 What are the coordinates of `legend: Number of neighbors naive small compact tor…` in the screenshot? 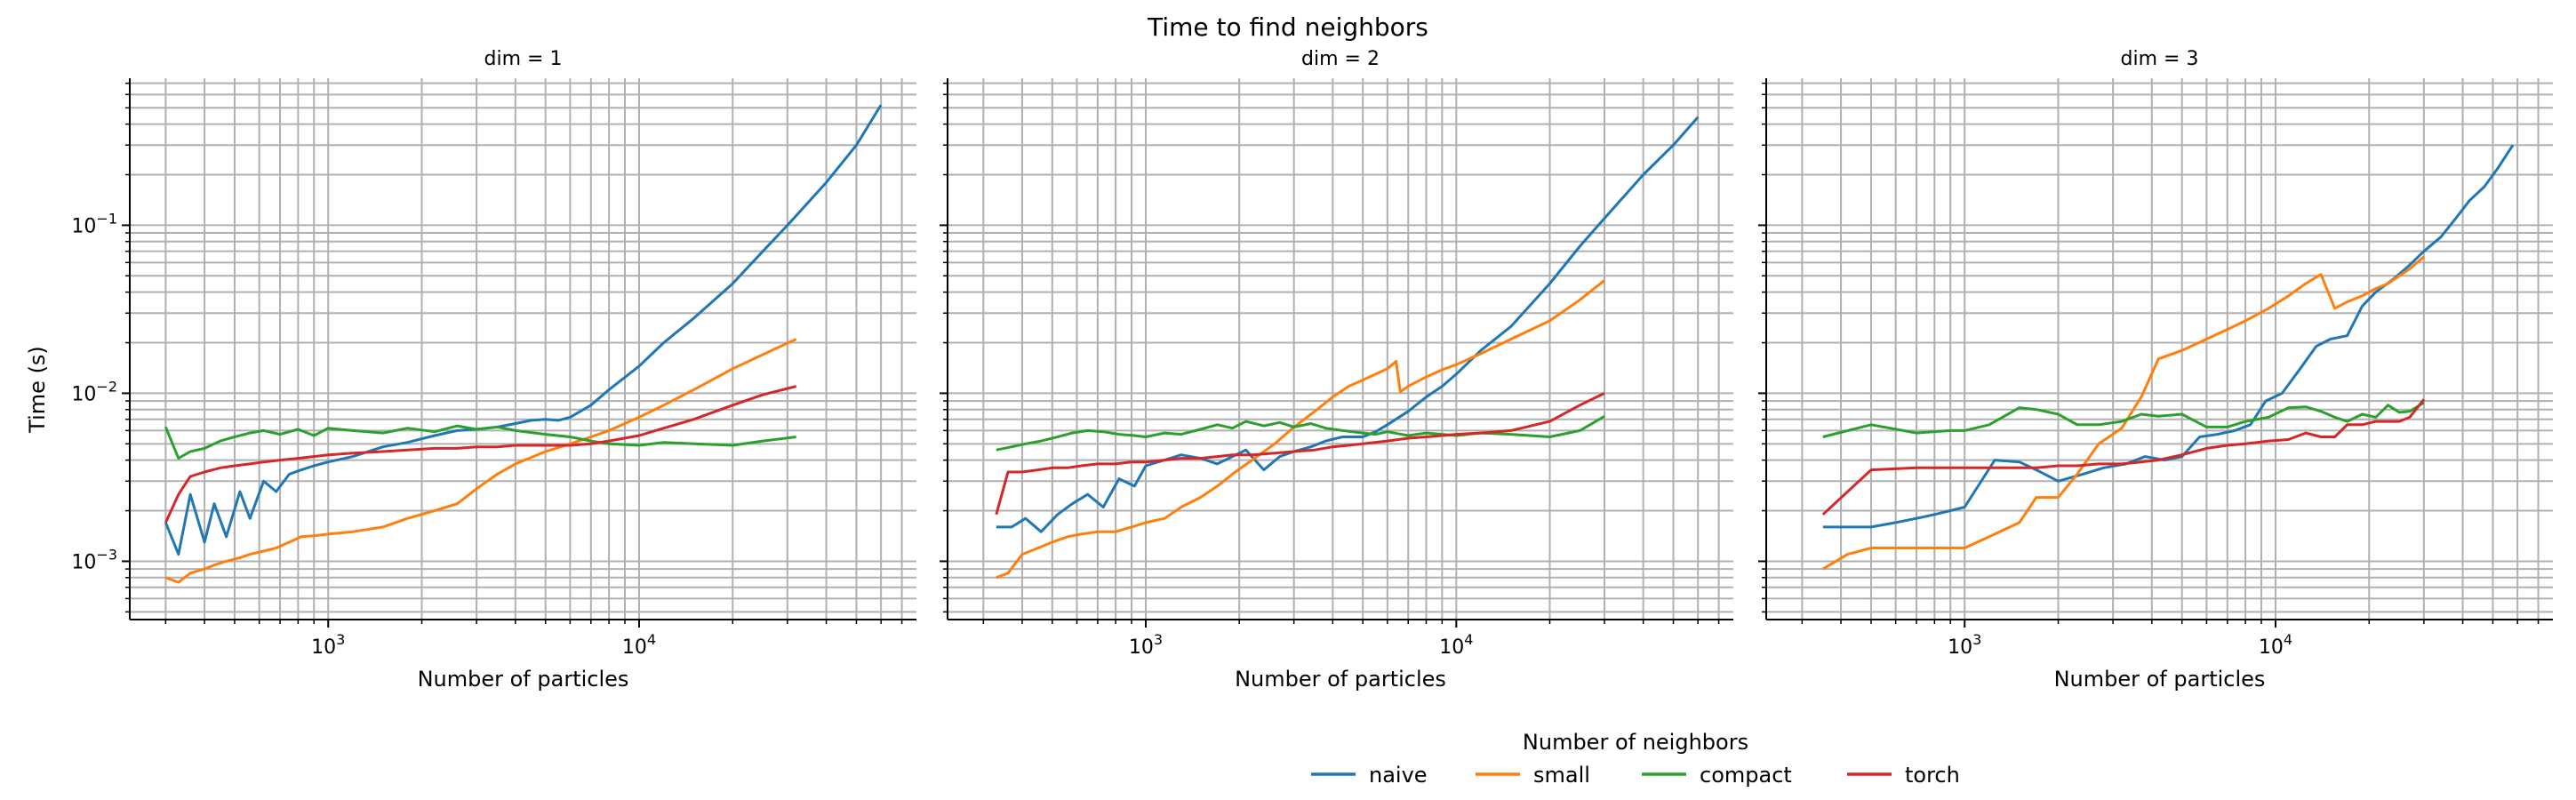 It's located at (1635, 759).